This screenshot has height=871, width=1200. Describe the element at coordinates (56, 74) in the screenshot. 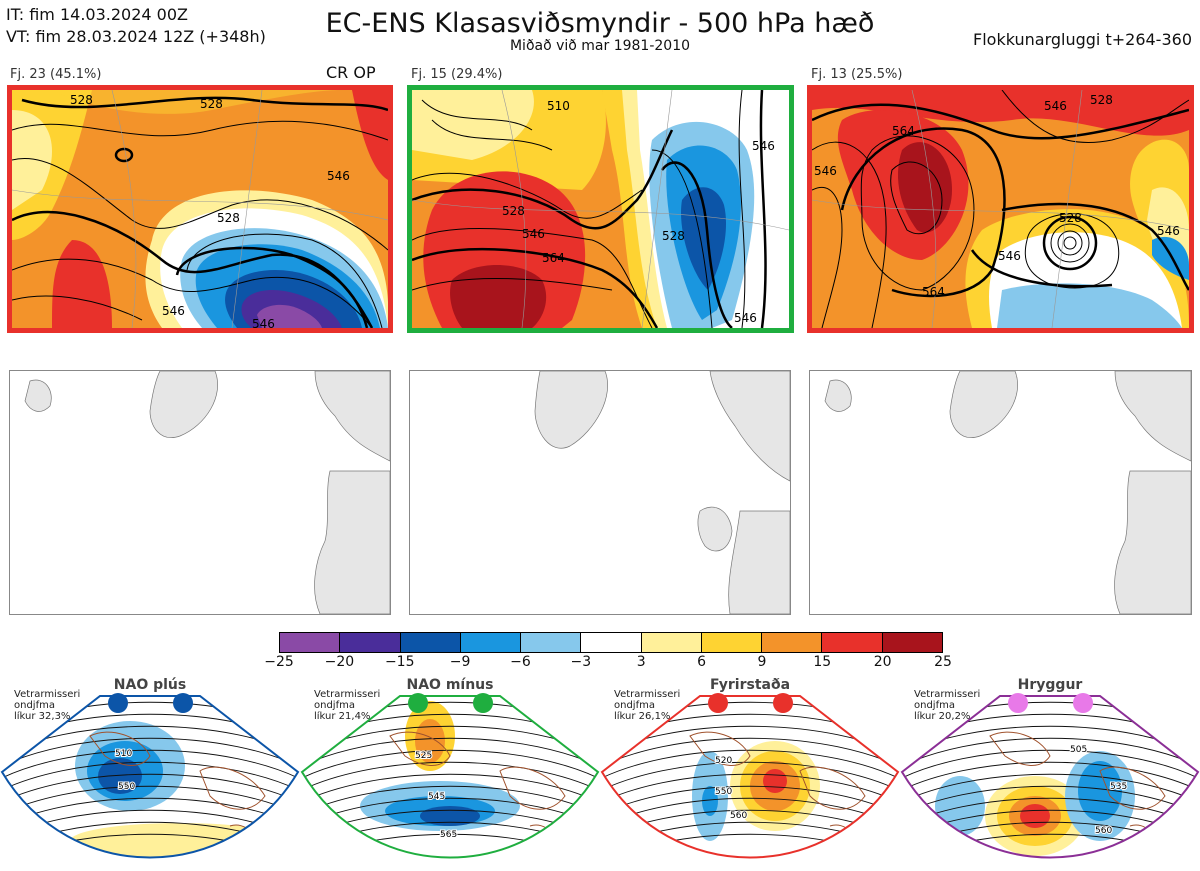

I see `cluster-1-label: Fj. 23 (45.1%)` at that location.